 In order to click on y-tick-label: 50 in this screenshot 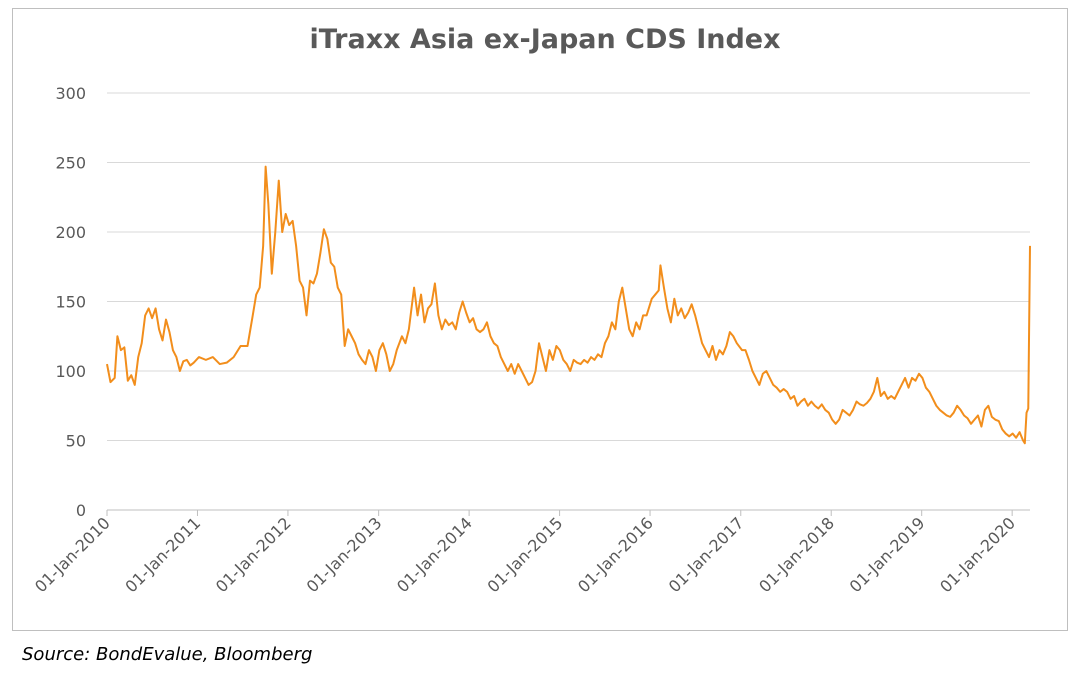, I will do `click(76, 441)`.